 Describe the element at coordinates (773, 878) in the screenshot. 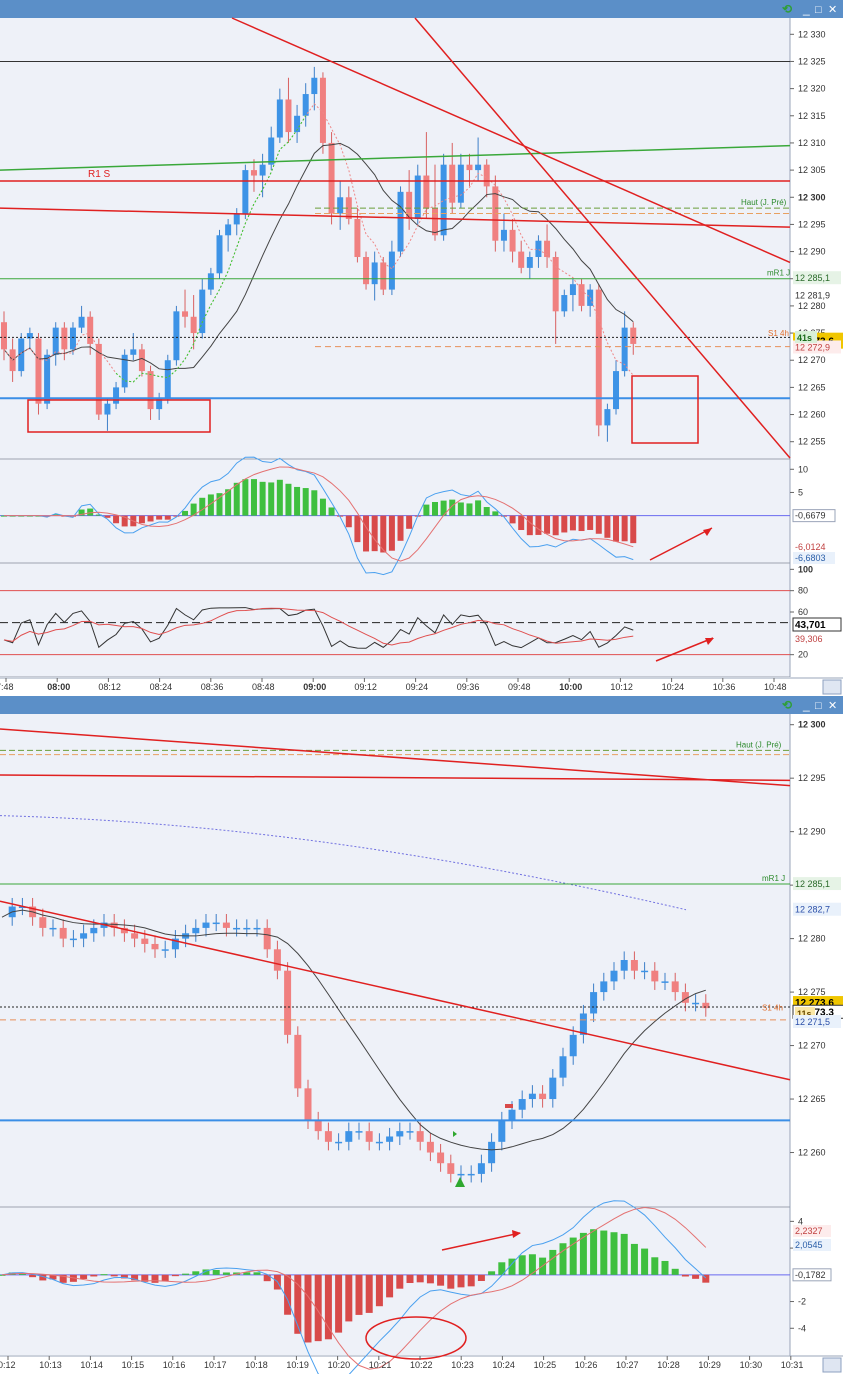

I see `bottom-mr1-label: mR1 J` at that location.